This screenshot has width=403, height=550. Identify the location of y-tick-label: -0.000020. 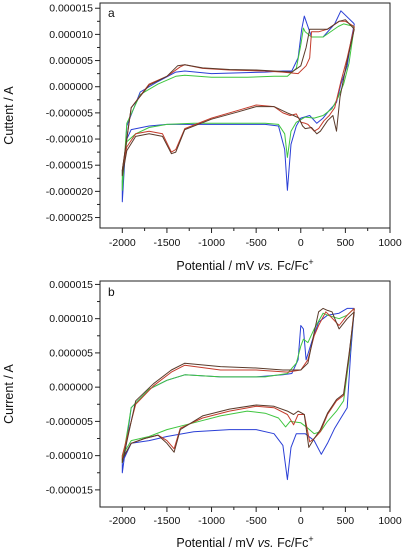
(69, 192).